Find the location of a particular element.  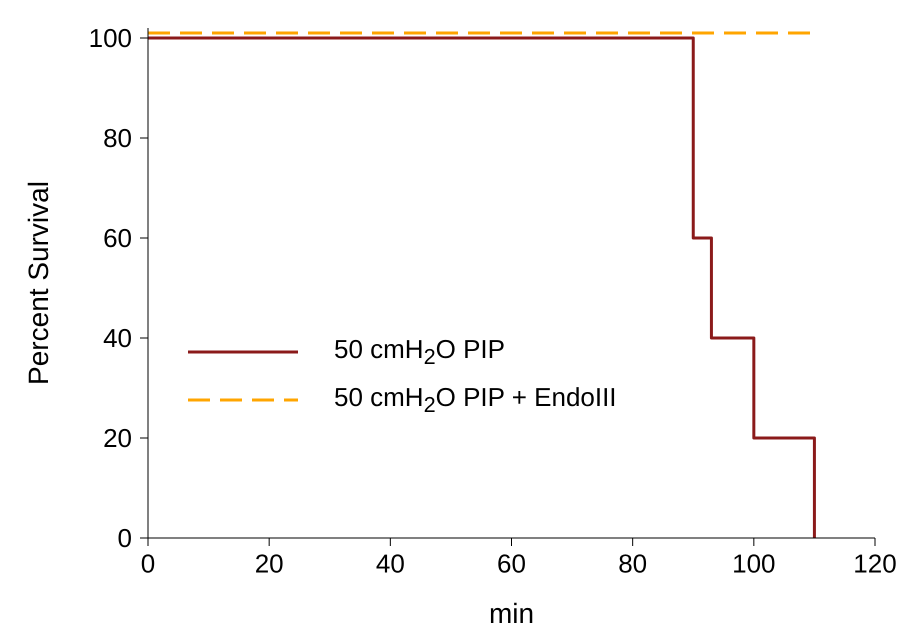

x-tick-label: 120 is located at coordinates (875, 563).